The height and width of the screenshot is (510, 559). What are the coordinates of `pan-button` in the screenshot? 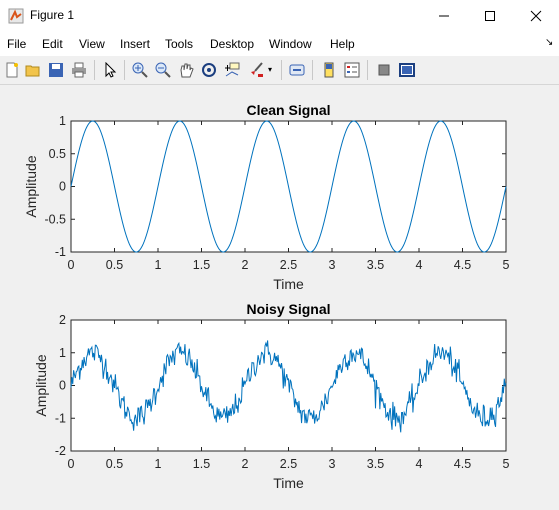 It's located at (186, 70).